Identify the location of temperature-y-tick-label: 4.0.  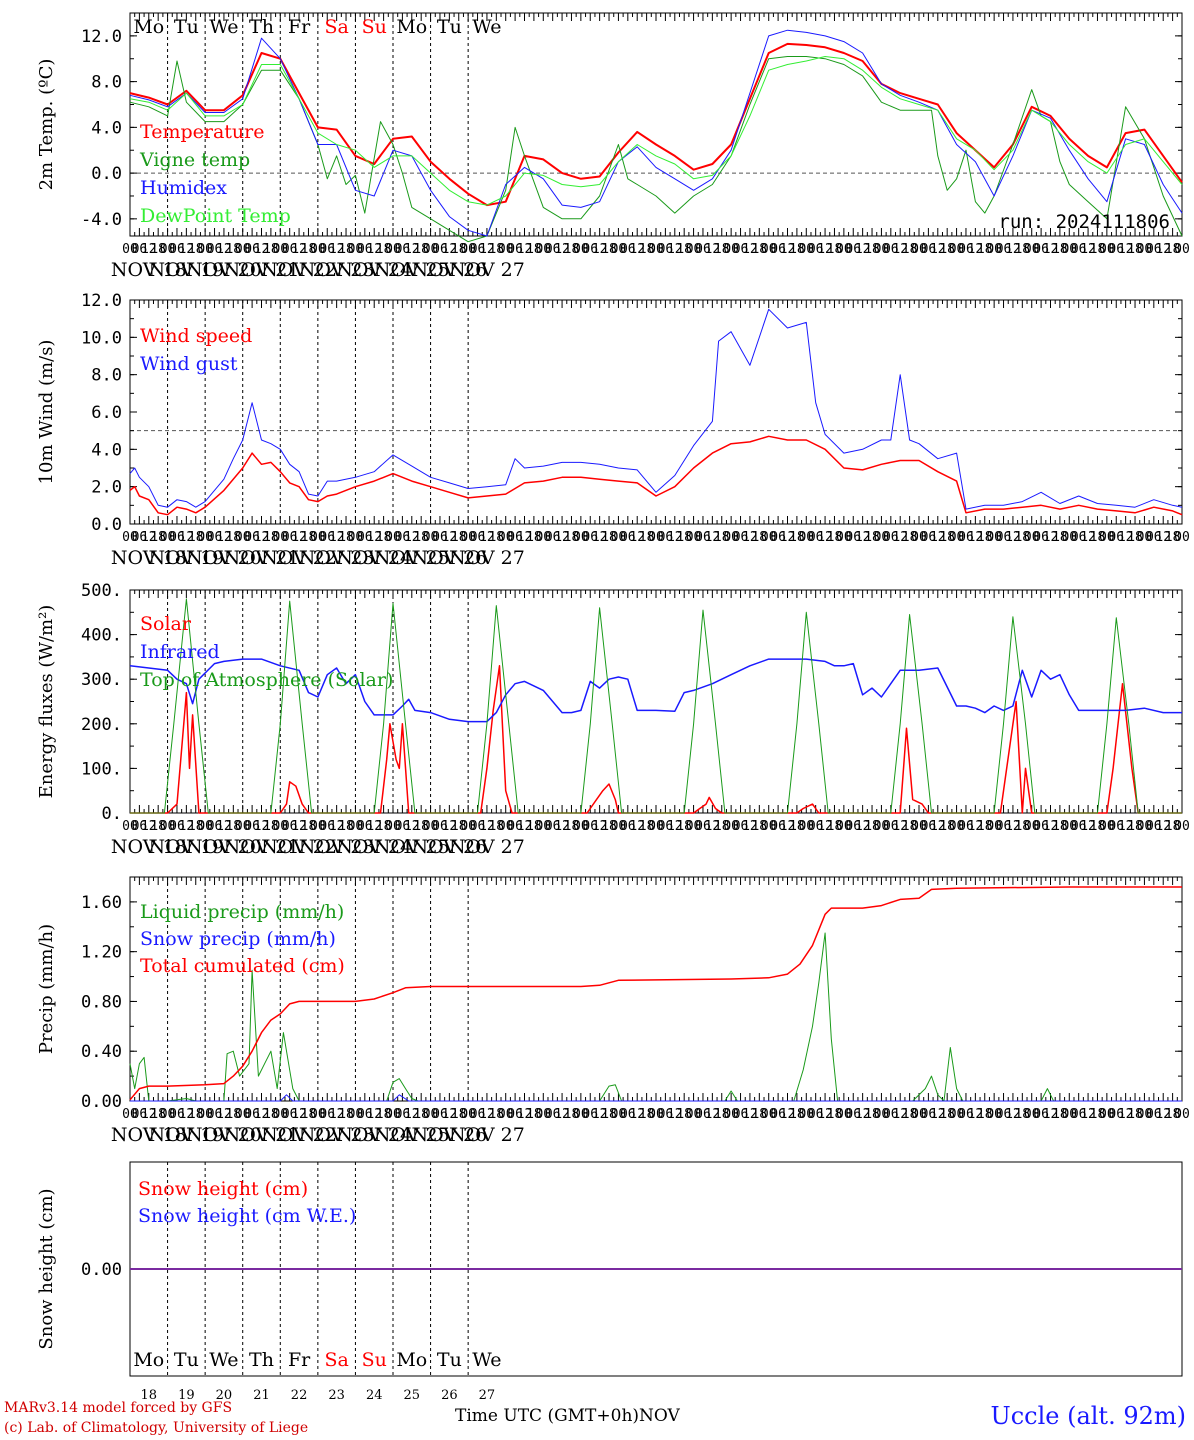
(106, 128).